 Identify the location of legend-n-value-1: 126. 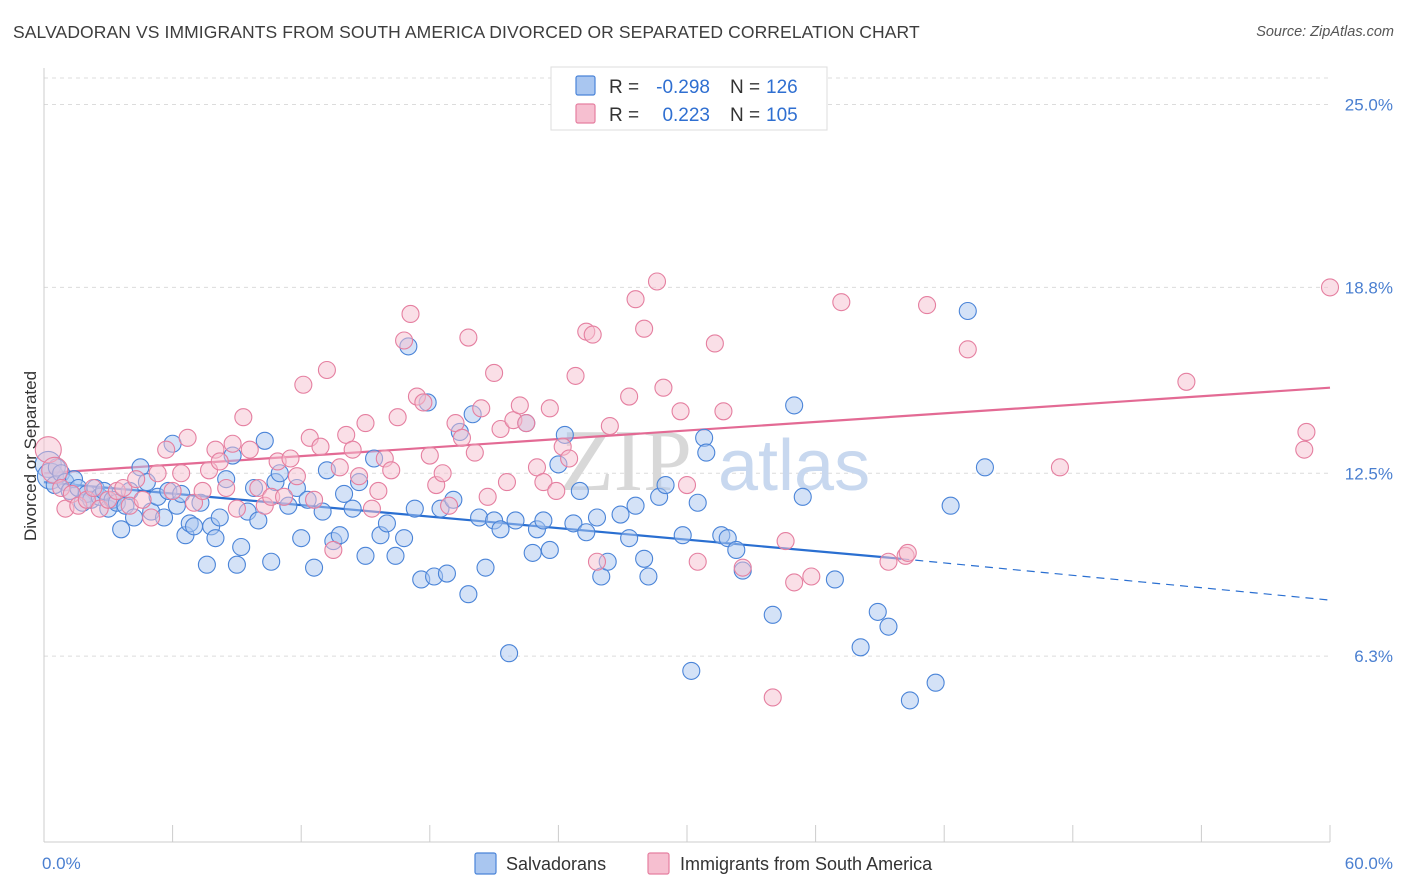
(782, 87).